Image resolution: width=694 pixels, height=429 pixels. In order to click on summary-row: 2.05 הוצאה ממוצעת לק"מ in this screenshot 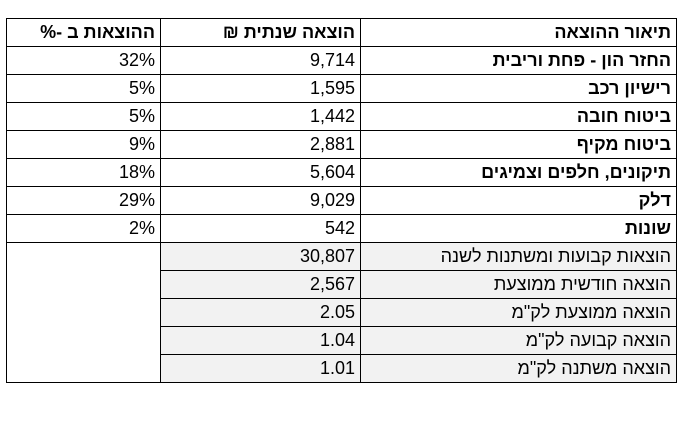, I will do `click(342, 312)`.